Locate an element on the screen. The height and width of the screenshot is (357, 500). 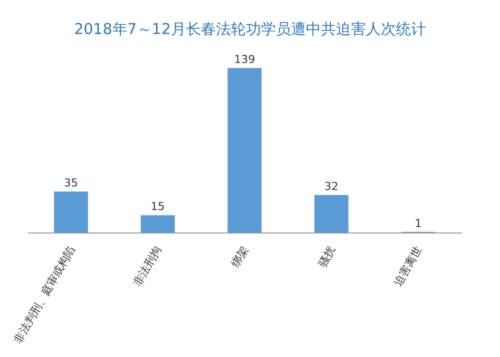
x-tick-label: 绑架 is located at coordinates (240, 257).